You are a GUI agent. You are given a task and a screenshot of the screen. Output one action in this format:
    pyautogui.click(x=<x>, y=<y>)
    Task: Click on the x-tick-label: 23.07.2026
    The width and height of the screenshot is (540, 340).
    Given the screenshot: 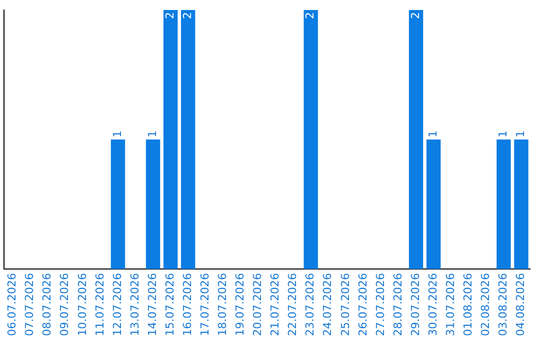 What is the action you would take?
    pyautogui.click(x=310, y=304)
    